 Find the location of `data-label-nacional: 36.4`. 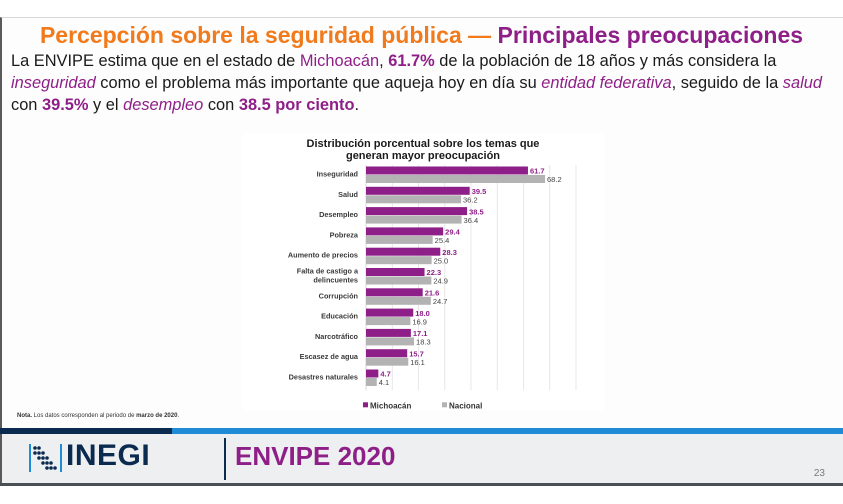

data-label-nacional: 36.4 is located at coordinates (471, 220).